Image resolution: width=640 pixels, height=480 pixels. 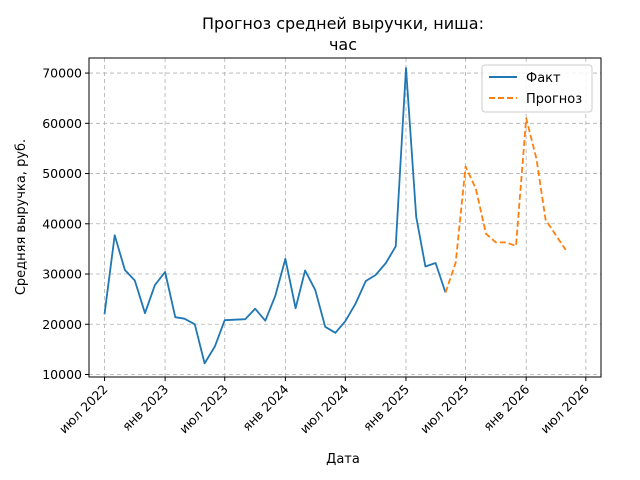 What do you see at coordinates (505, 205) in the screenshot?
I see `series-line-forecast` at bounding box center [505, 205].